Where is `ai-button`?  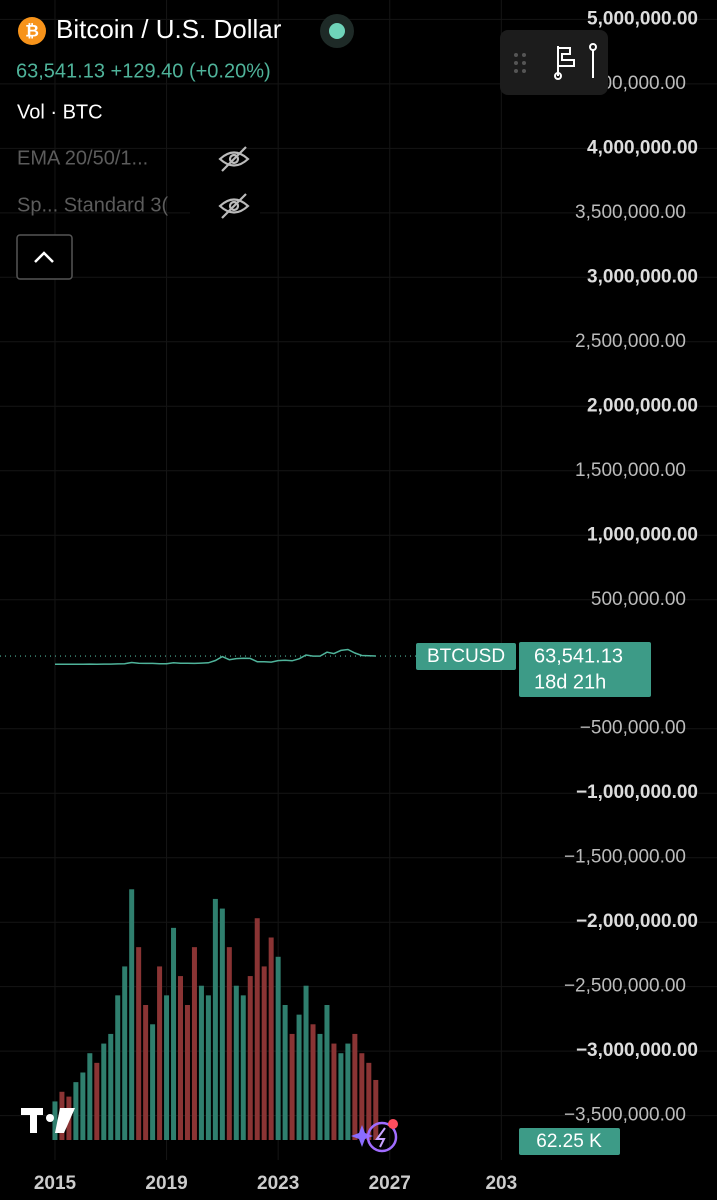
ai-button is located at coordinates (382, 1137).